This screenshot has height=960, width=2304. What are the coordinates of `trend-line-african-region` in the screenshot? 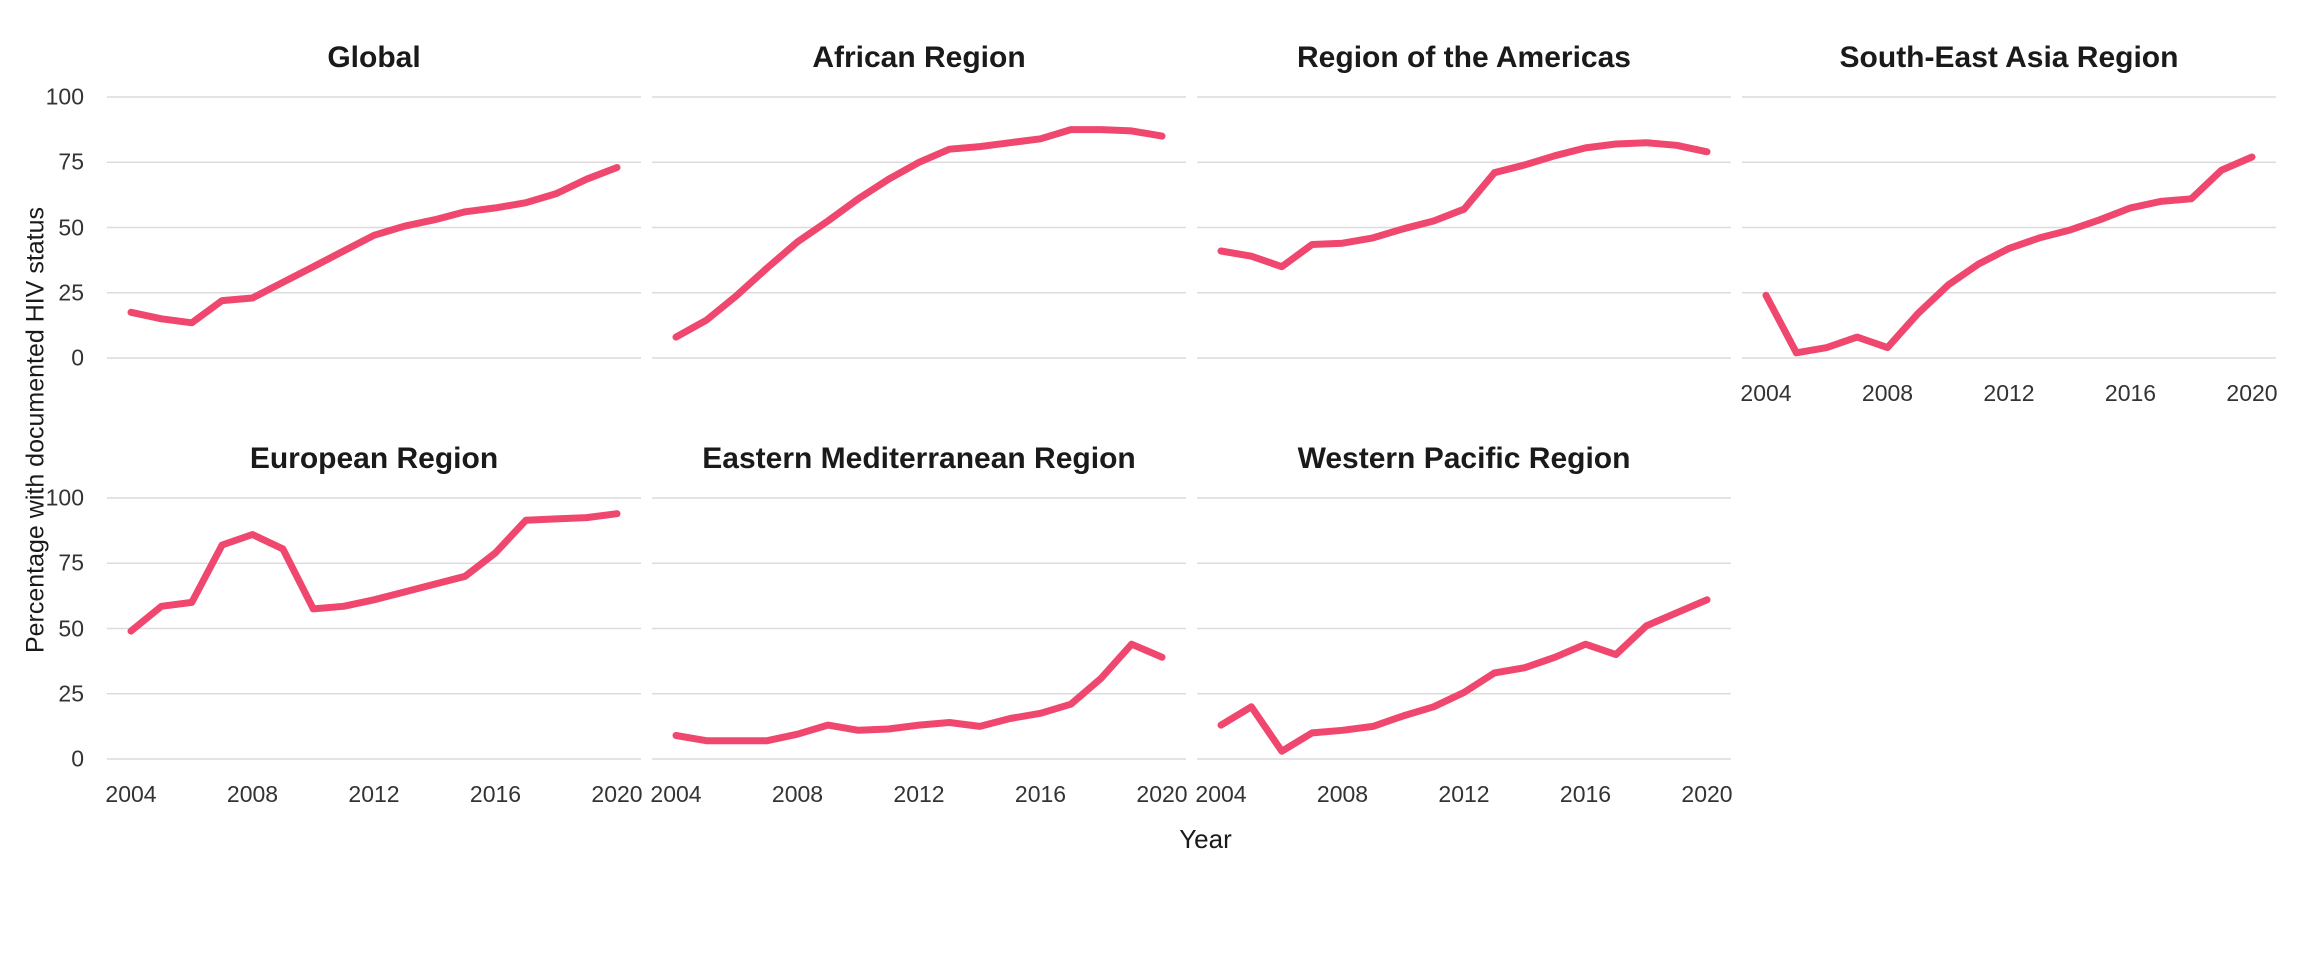 It's located at (919, 233).